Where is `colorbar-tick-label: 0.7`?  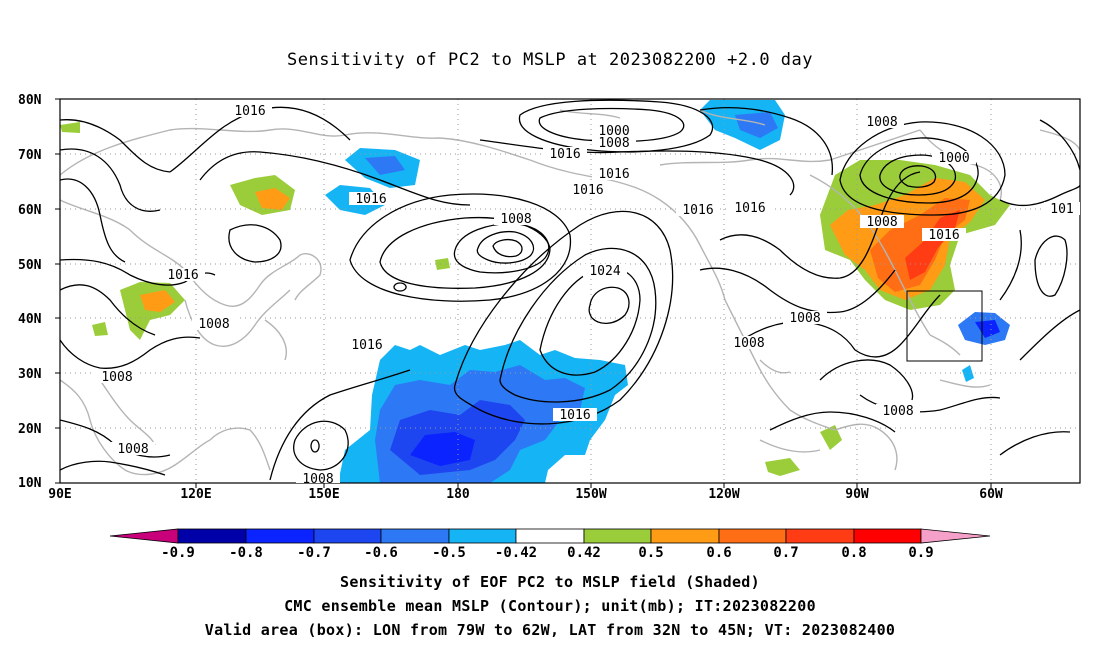
colorbar-tick-label: 0.7 is located at coordinates (785, 553).